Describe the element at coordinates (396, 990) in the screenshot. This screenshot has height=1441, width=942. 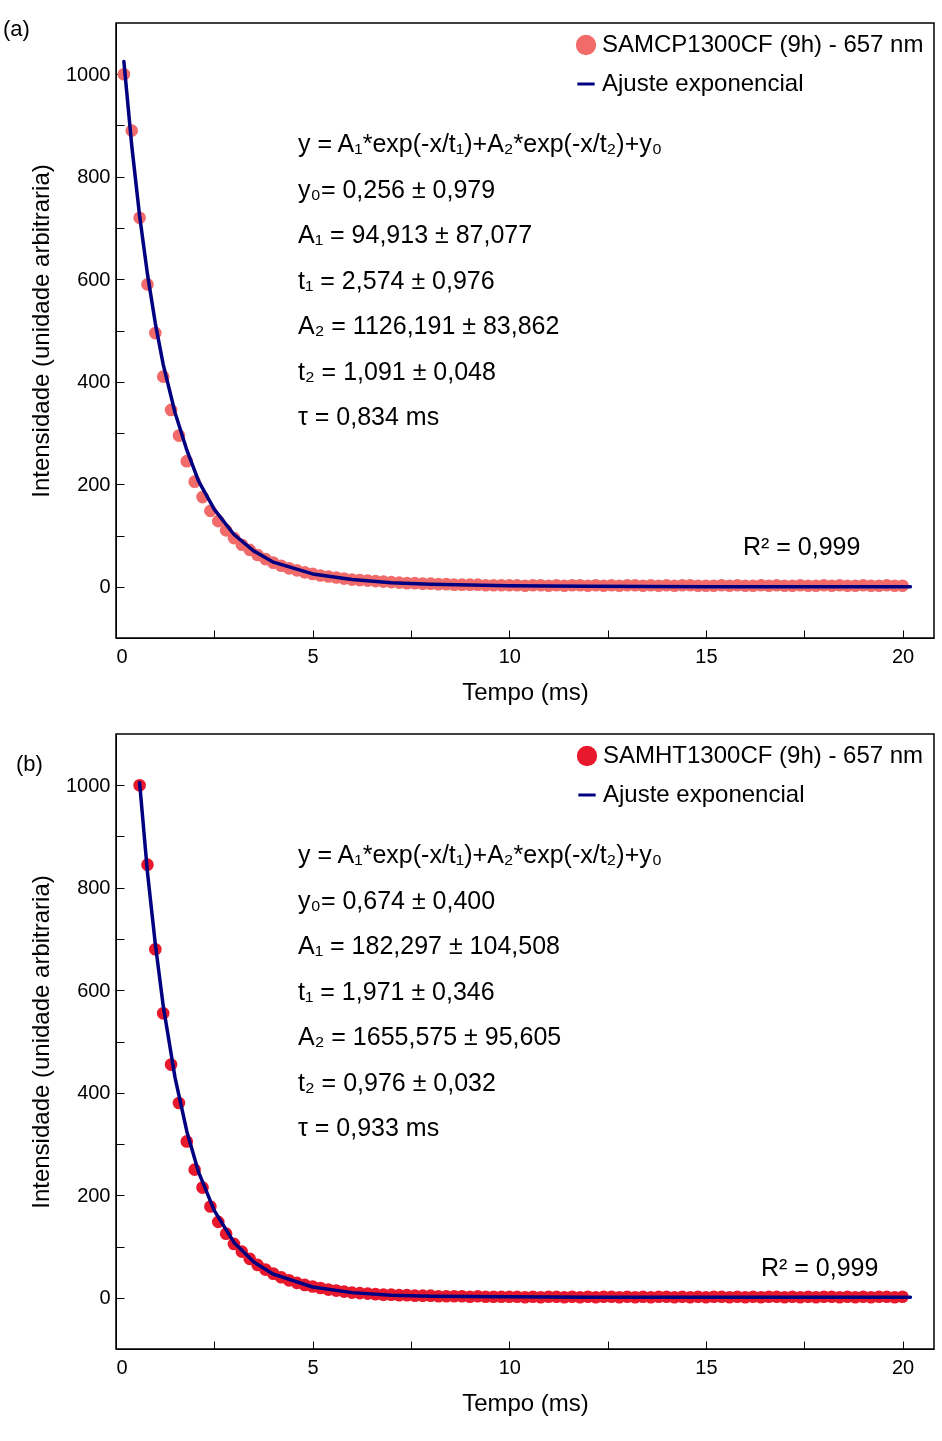
I see `annotation: t₁ = 1,971 ± 0,346` at that location.